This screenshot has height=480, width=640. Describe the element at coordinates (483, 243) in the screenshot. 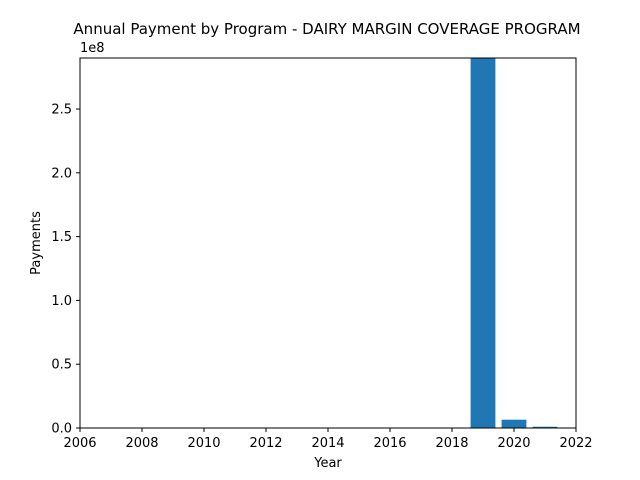

I see `bar-2019` at that location.